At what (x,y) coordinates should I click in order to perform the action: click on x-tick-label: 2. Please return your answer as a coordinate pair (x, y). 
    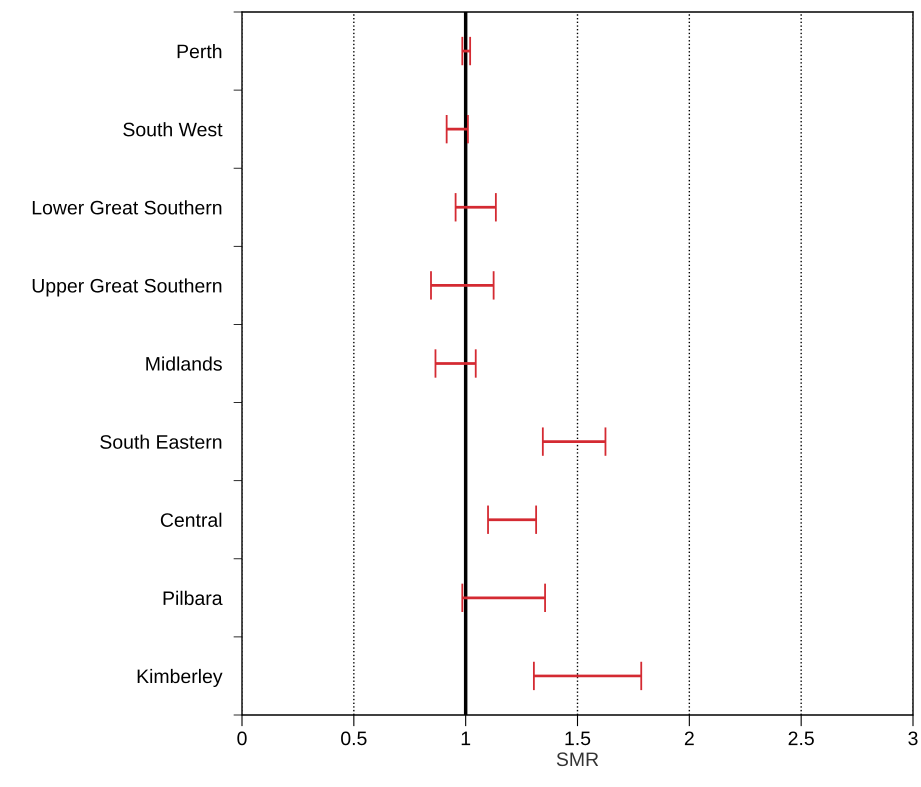
    Looking at the image, I should click on (689, 738).